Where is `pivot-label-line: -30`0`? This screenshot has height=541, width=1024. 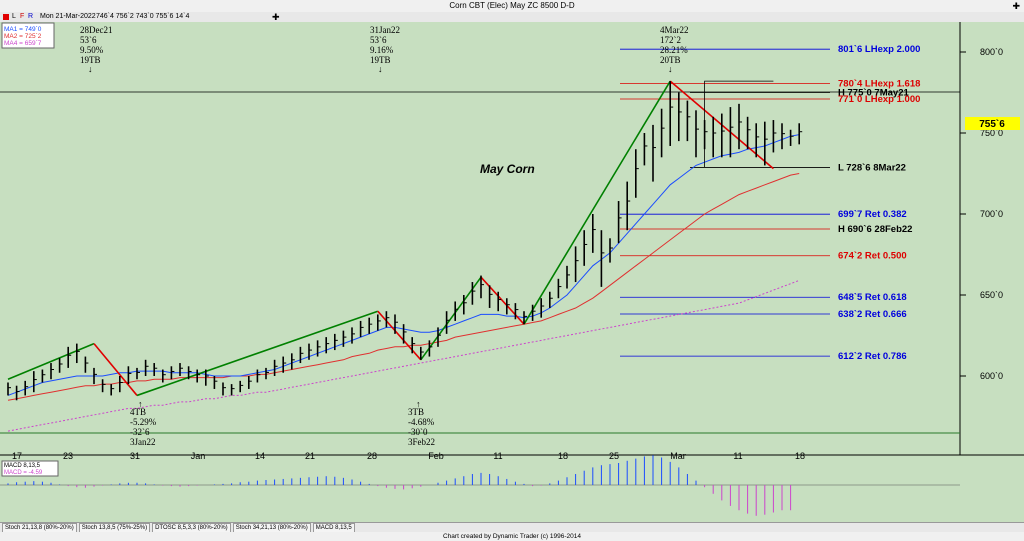 pivot-label-line: -30`0 is located at coordinates (418, 432).